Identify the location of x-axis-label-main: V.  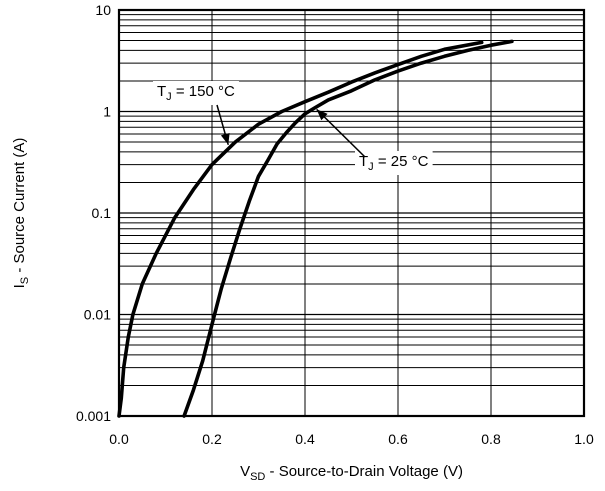
(245, 471).